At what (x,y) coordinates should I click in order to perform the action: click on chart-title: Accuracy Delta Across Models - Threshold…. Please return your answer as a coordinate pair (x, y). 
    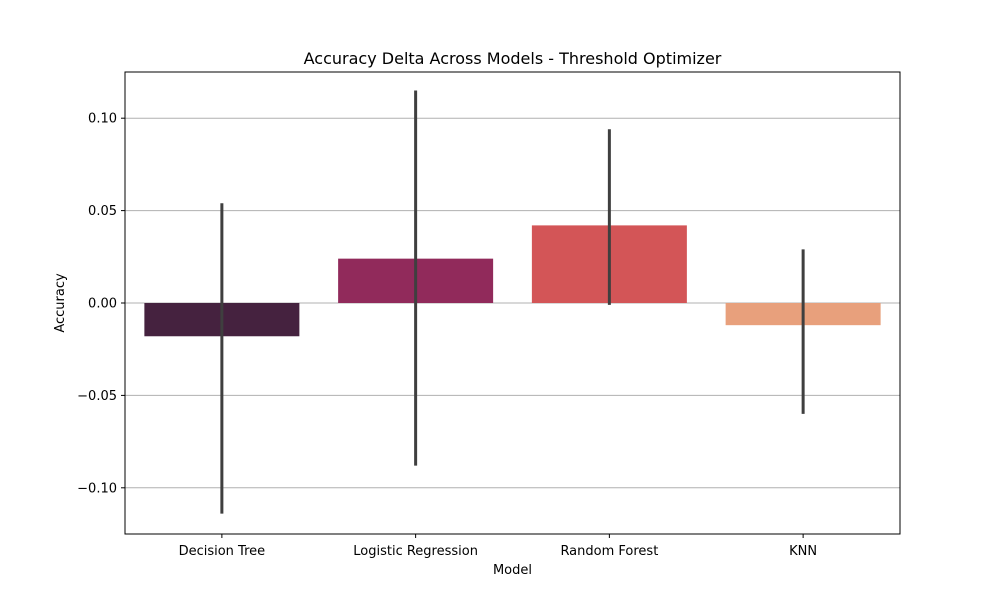
    Looking at the image, I should click on (513, 58).